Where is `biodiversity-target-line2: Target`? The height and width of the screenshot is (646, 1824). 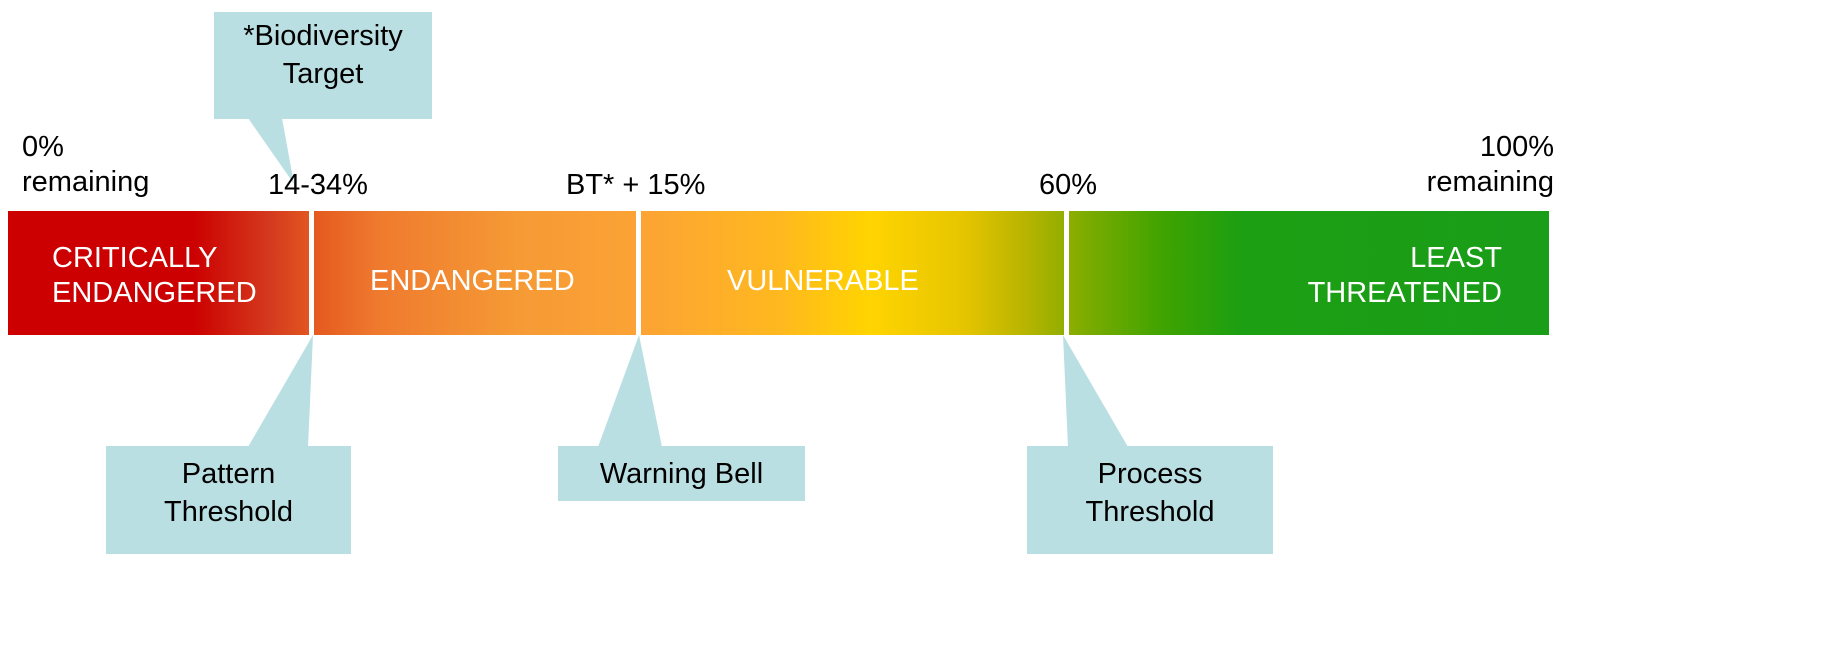
biodiversity-target-line2: Target is located at coordinates (323, 74).